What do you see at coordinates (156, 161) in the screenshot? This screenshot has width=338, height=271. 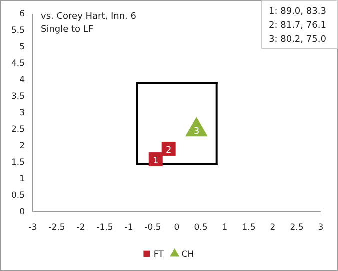 I see `annotation: 1` at bounding box center [156, 161].